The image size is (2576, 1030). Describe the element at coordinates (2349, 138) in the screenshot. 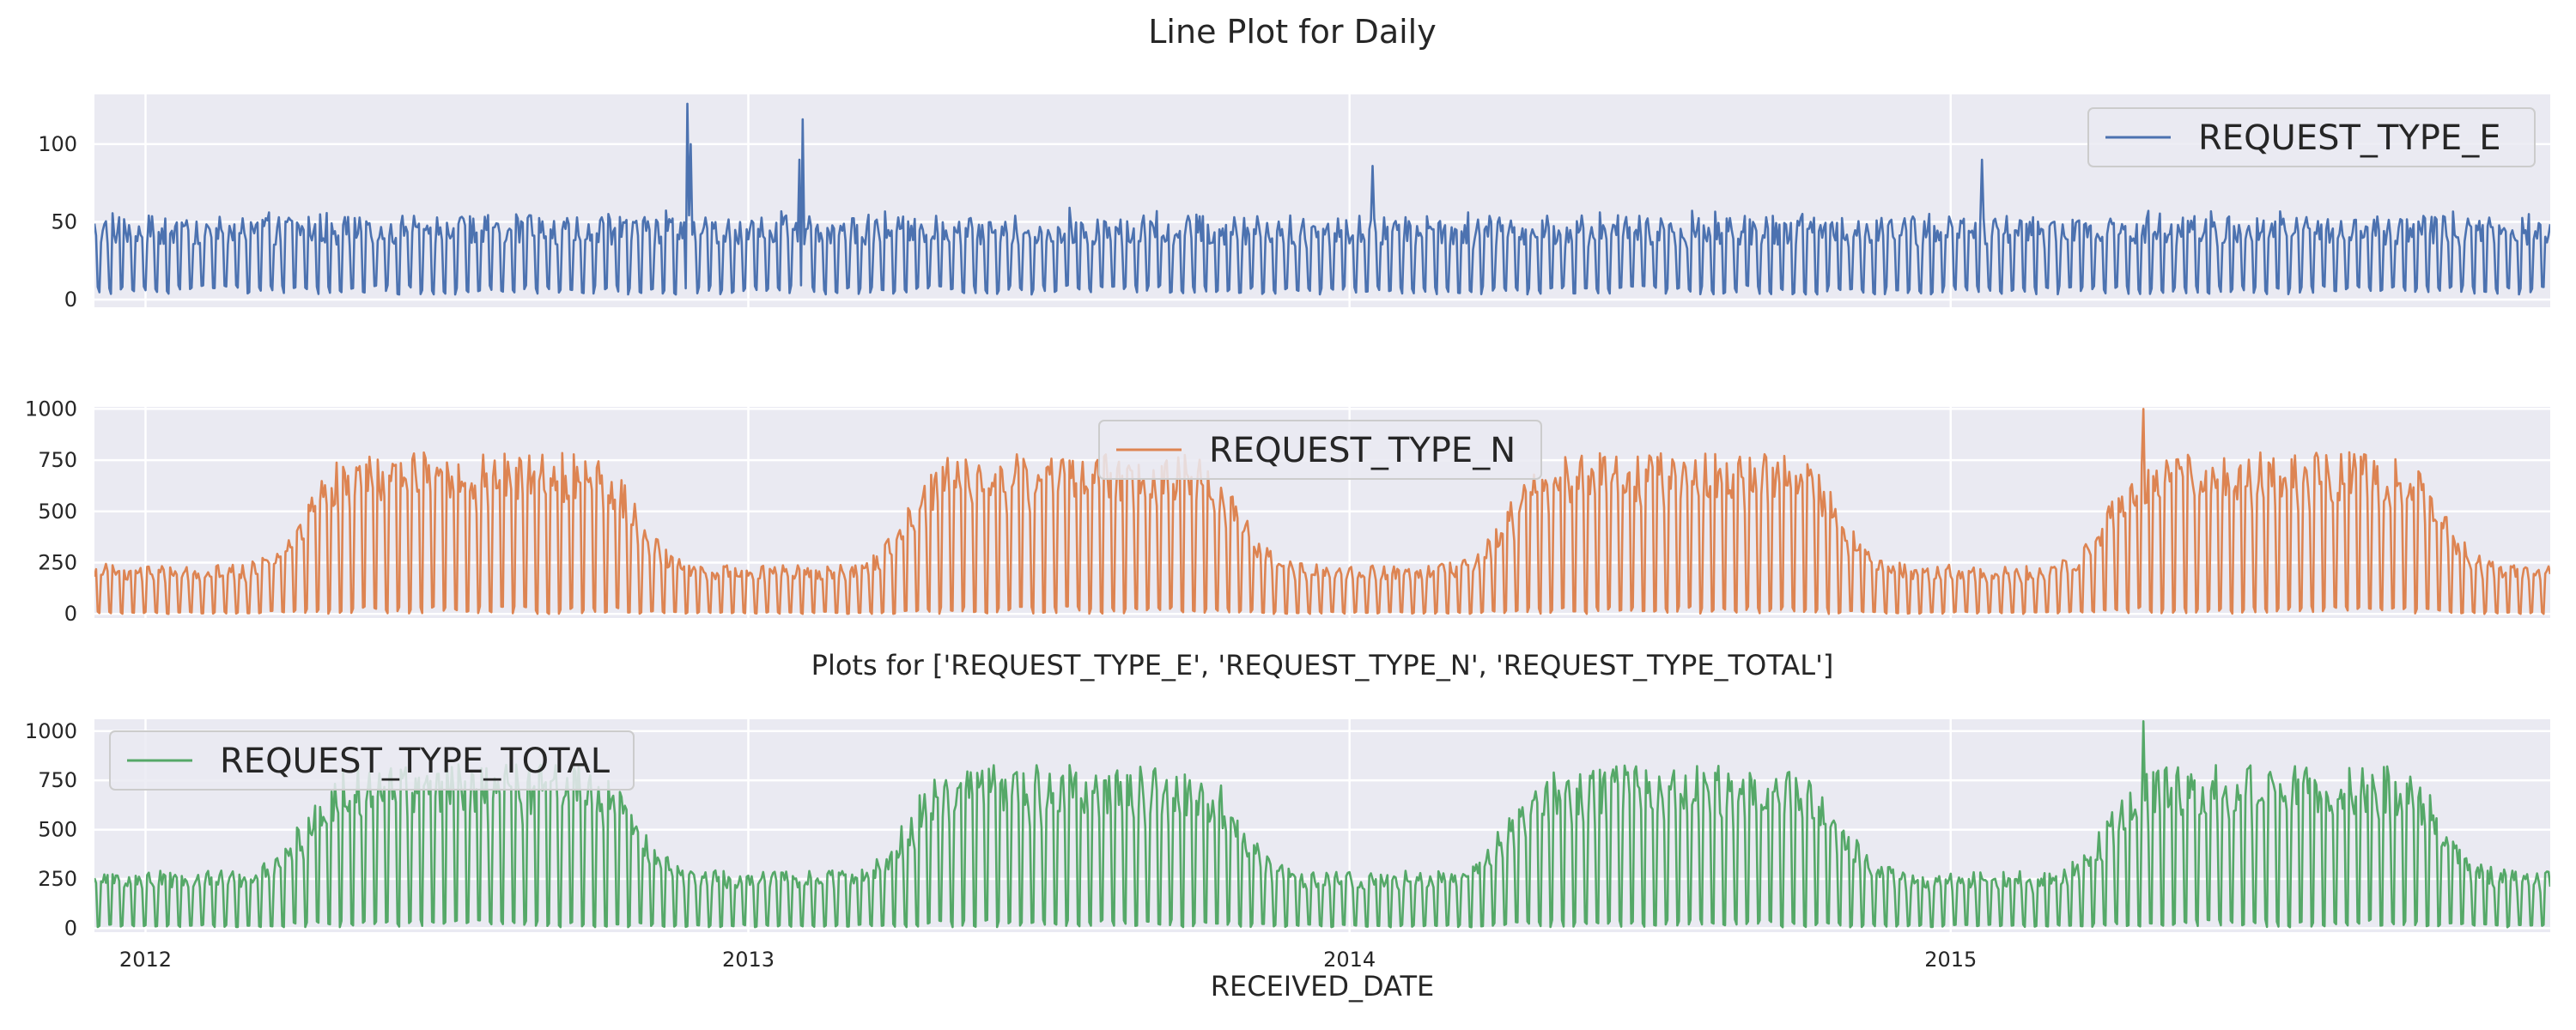

I see `legend-label: REQUEST_TYPE_E` at that location.